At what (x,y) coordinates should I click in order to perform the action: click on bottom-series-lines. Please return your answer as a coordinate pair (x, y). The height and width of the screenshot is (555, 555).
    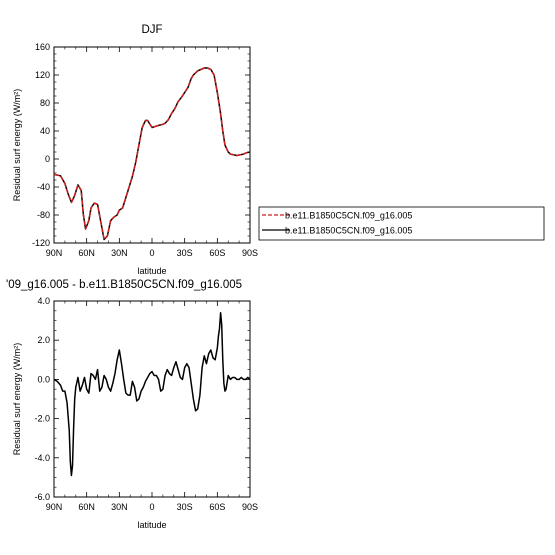
    Looking at the image, I should click on (152, 394).